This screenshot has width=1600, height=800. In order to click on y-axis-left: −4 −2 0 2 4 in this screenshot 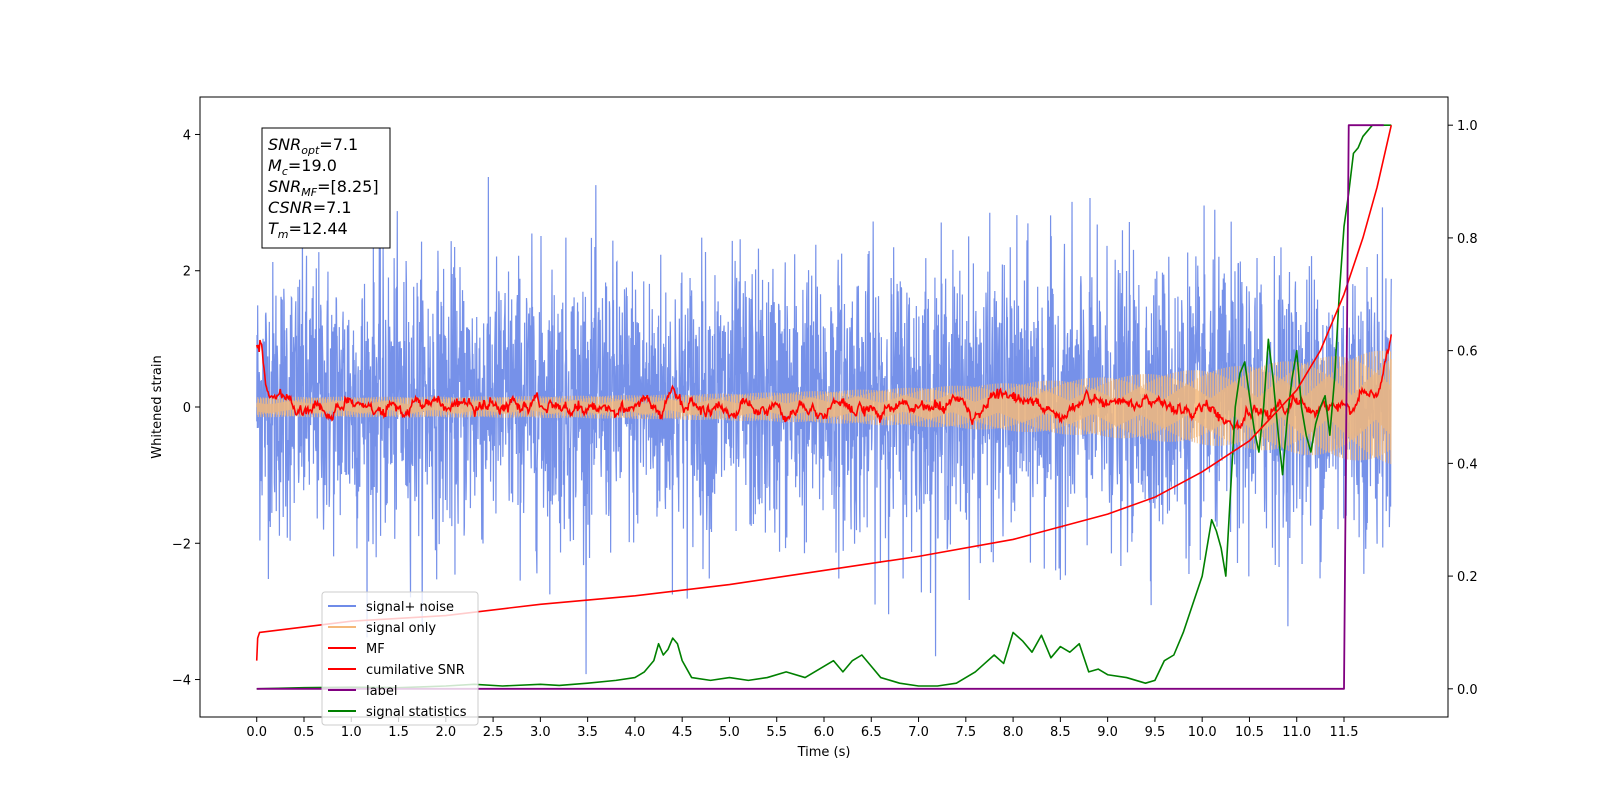, I will do `click(186, 408)`.